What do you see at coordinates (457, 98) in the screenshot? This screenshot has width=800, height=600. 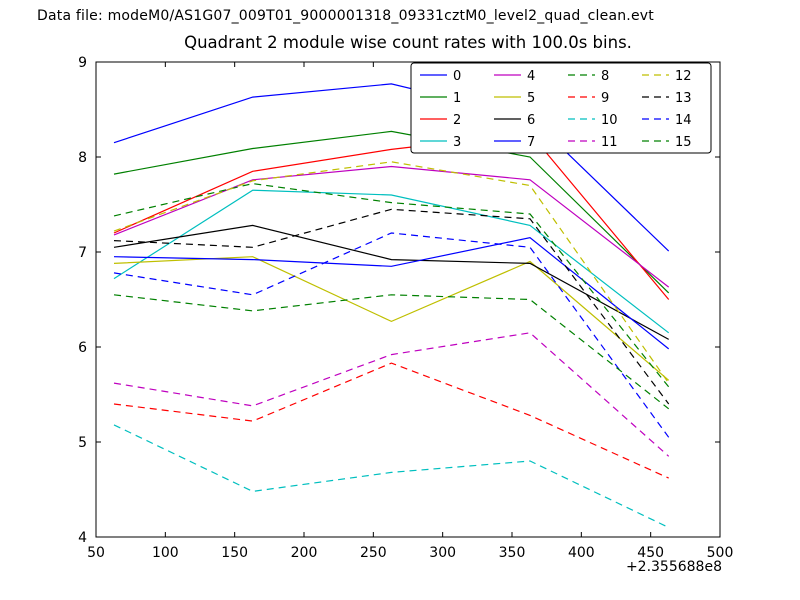 I see `legend-label-1: 1` at bounding box center [457, 98].